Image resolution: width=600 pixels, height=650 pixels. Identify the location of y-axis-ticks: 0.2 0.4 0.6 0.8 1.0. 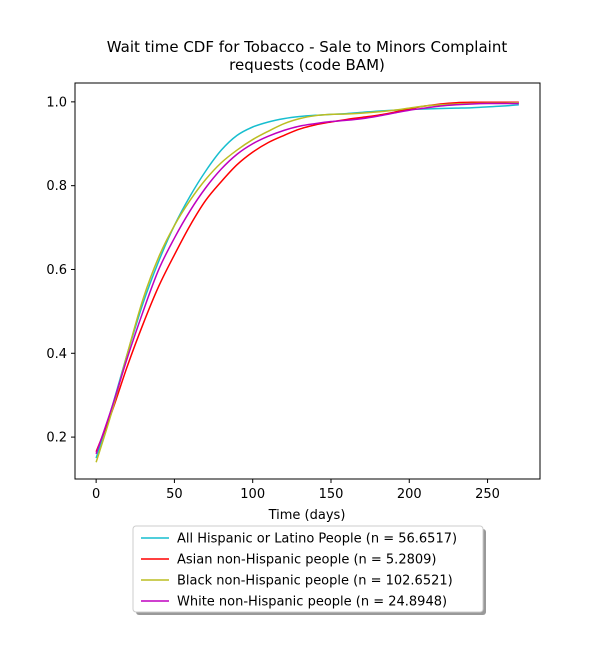
(60, 270).